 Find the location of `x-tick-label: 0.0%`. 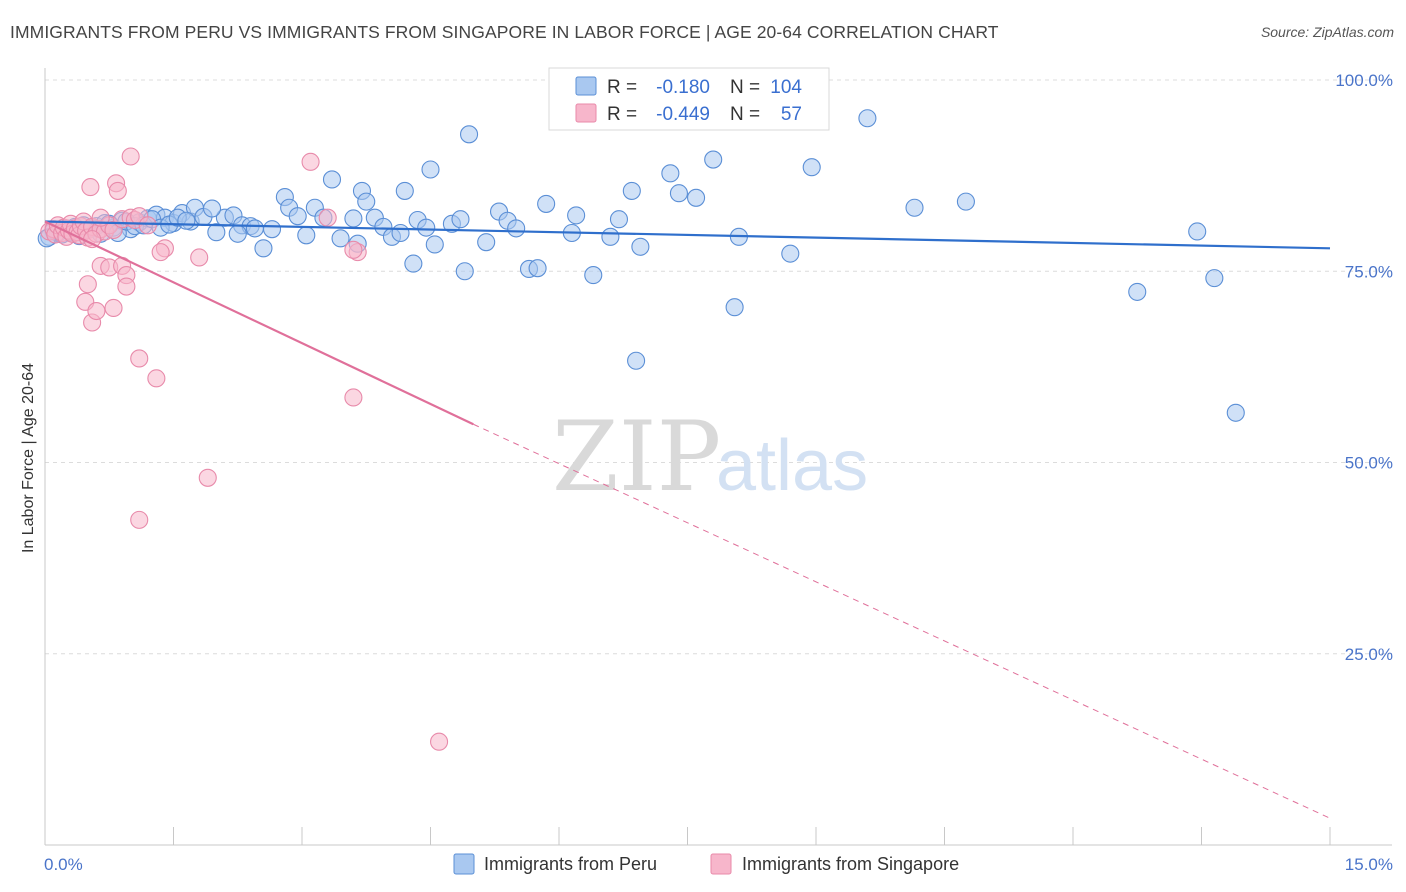

x-tick-label: 0.0% is located at coordinates (63, 864).